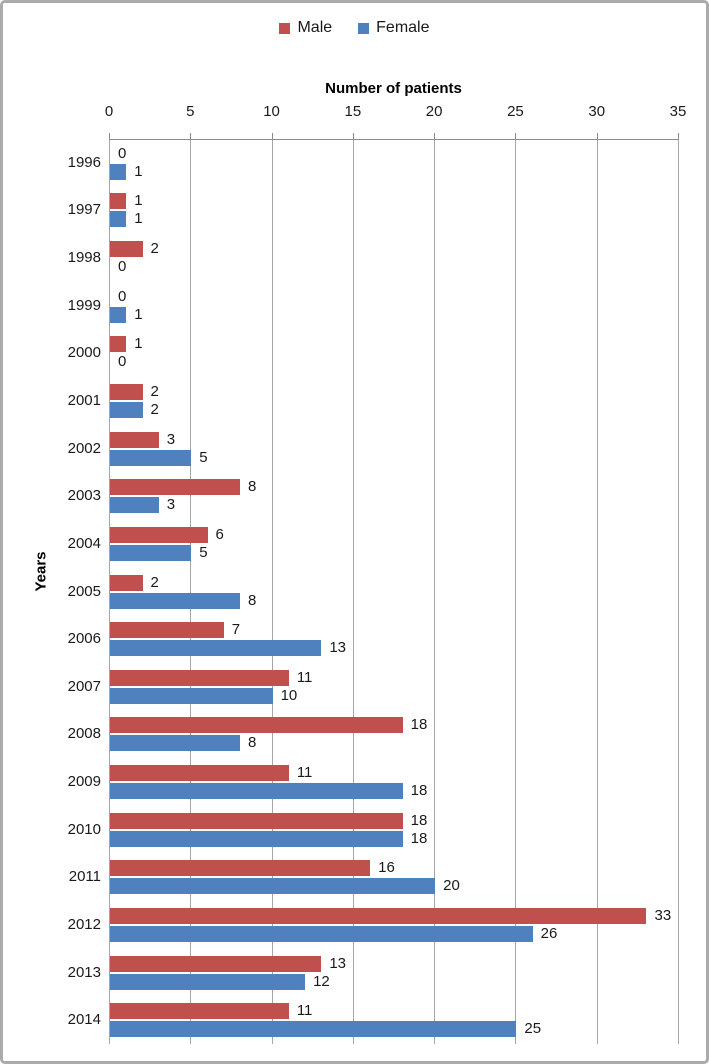 The height and width of the screenshot is (1064, 709). I want to click on legend-item-male: Male, so click(305, 28).